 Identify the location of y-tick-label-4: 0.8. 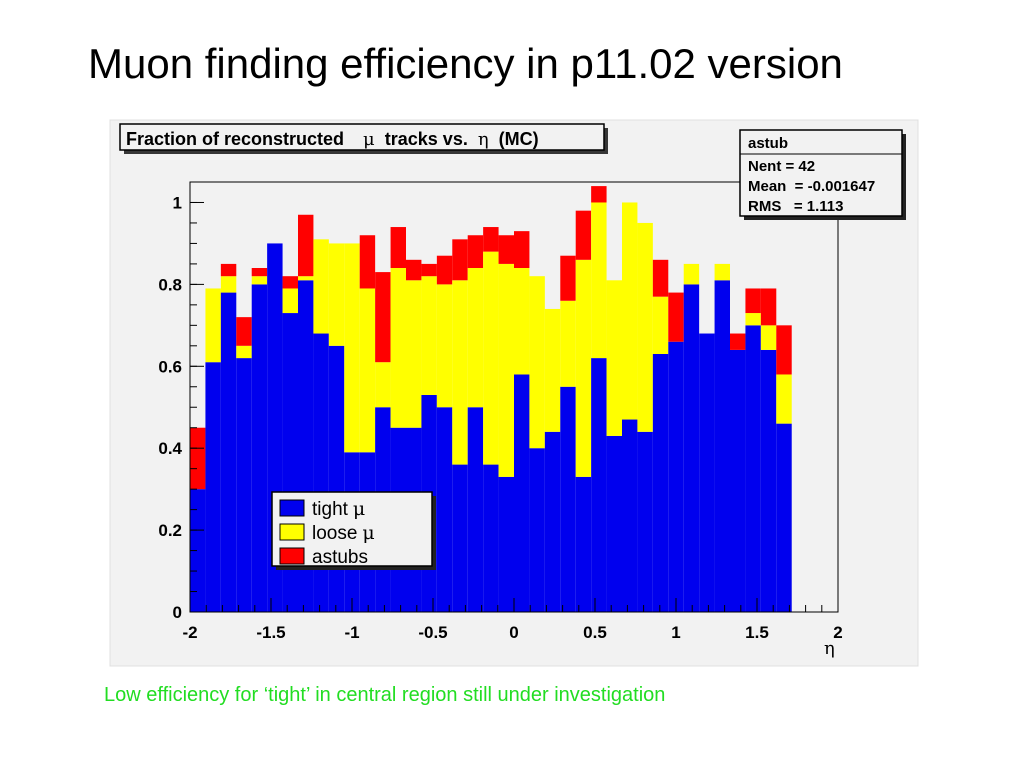
(170, 284).